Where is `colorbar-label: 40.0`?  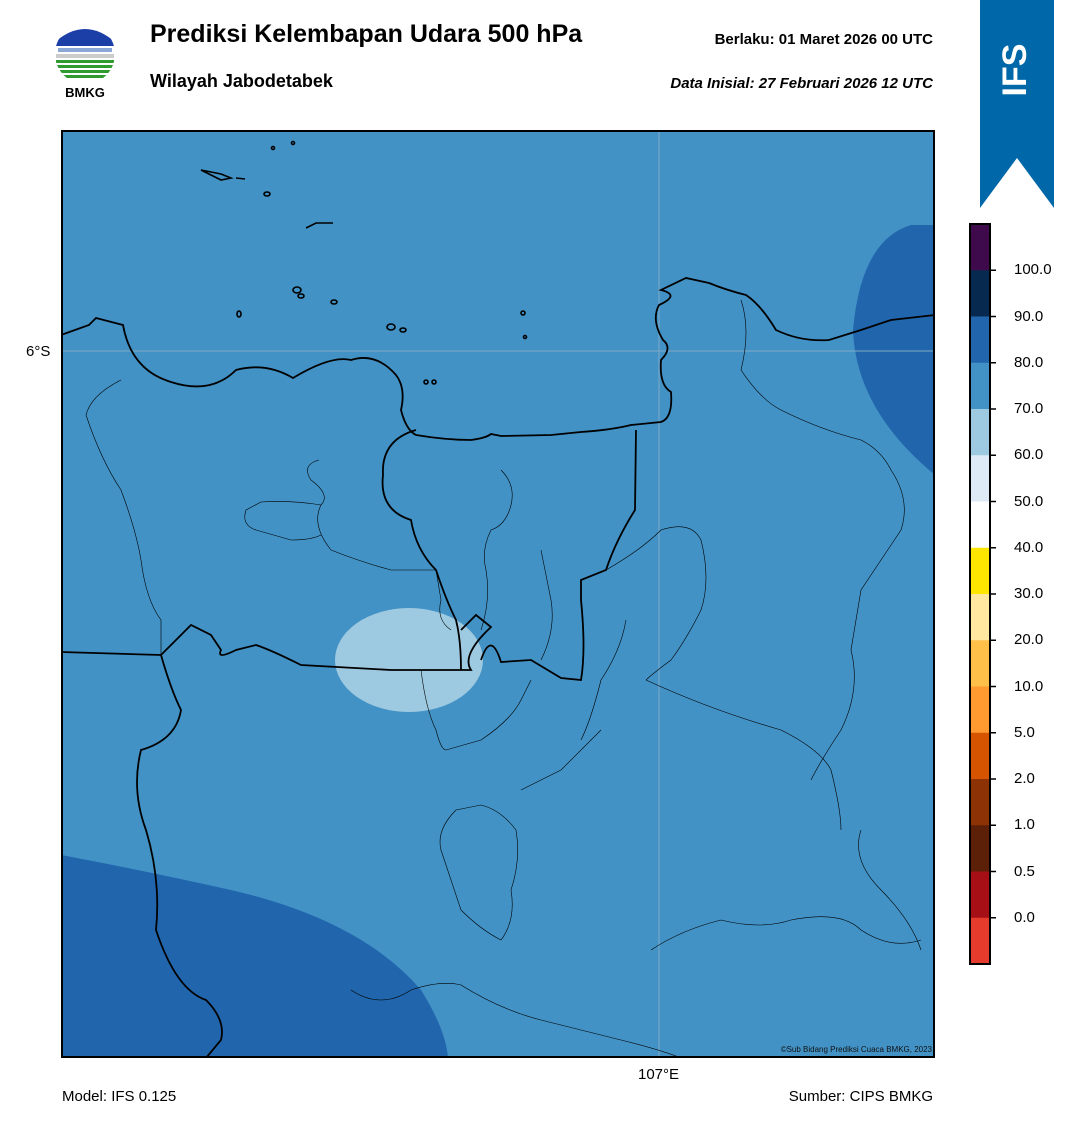 colorbar-label: 40.0 is located at coordinates (1029, 547).